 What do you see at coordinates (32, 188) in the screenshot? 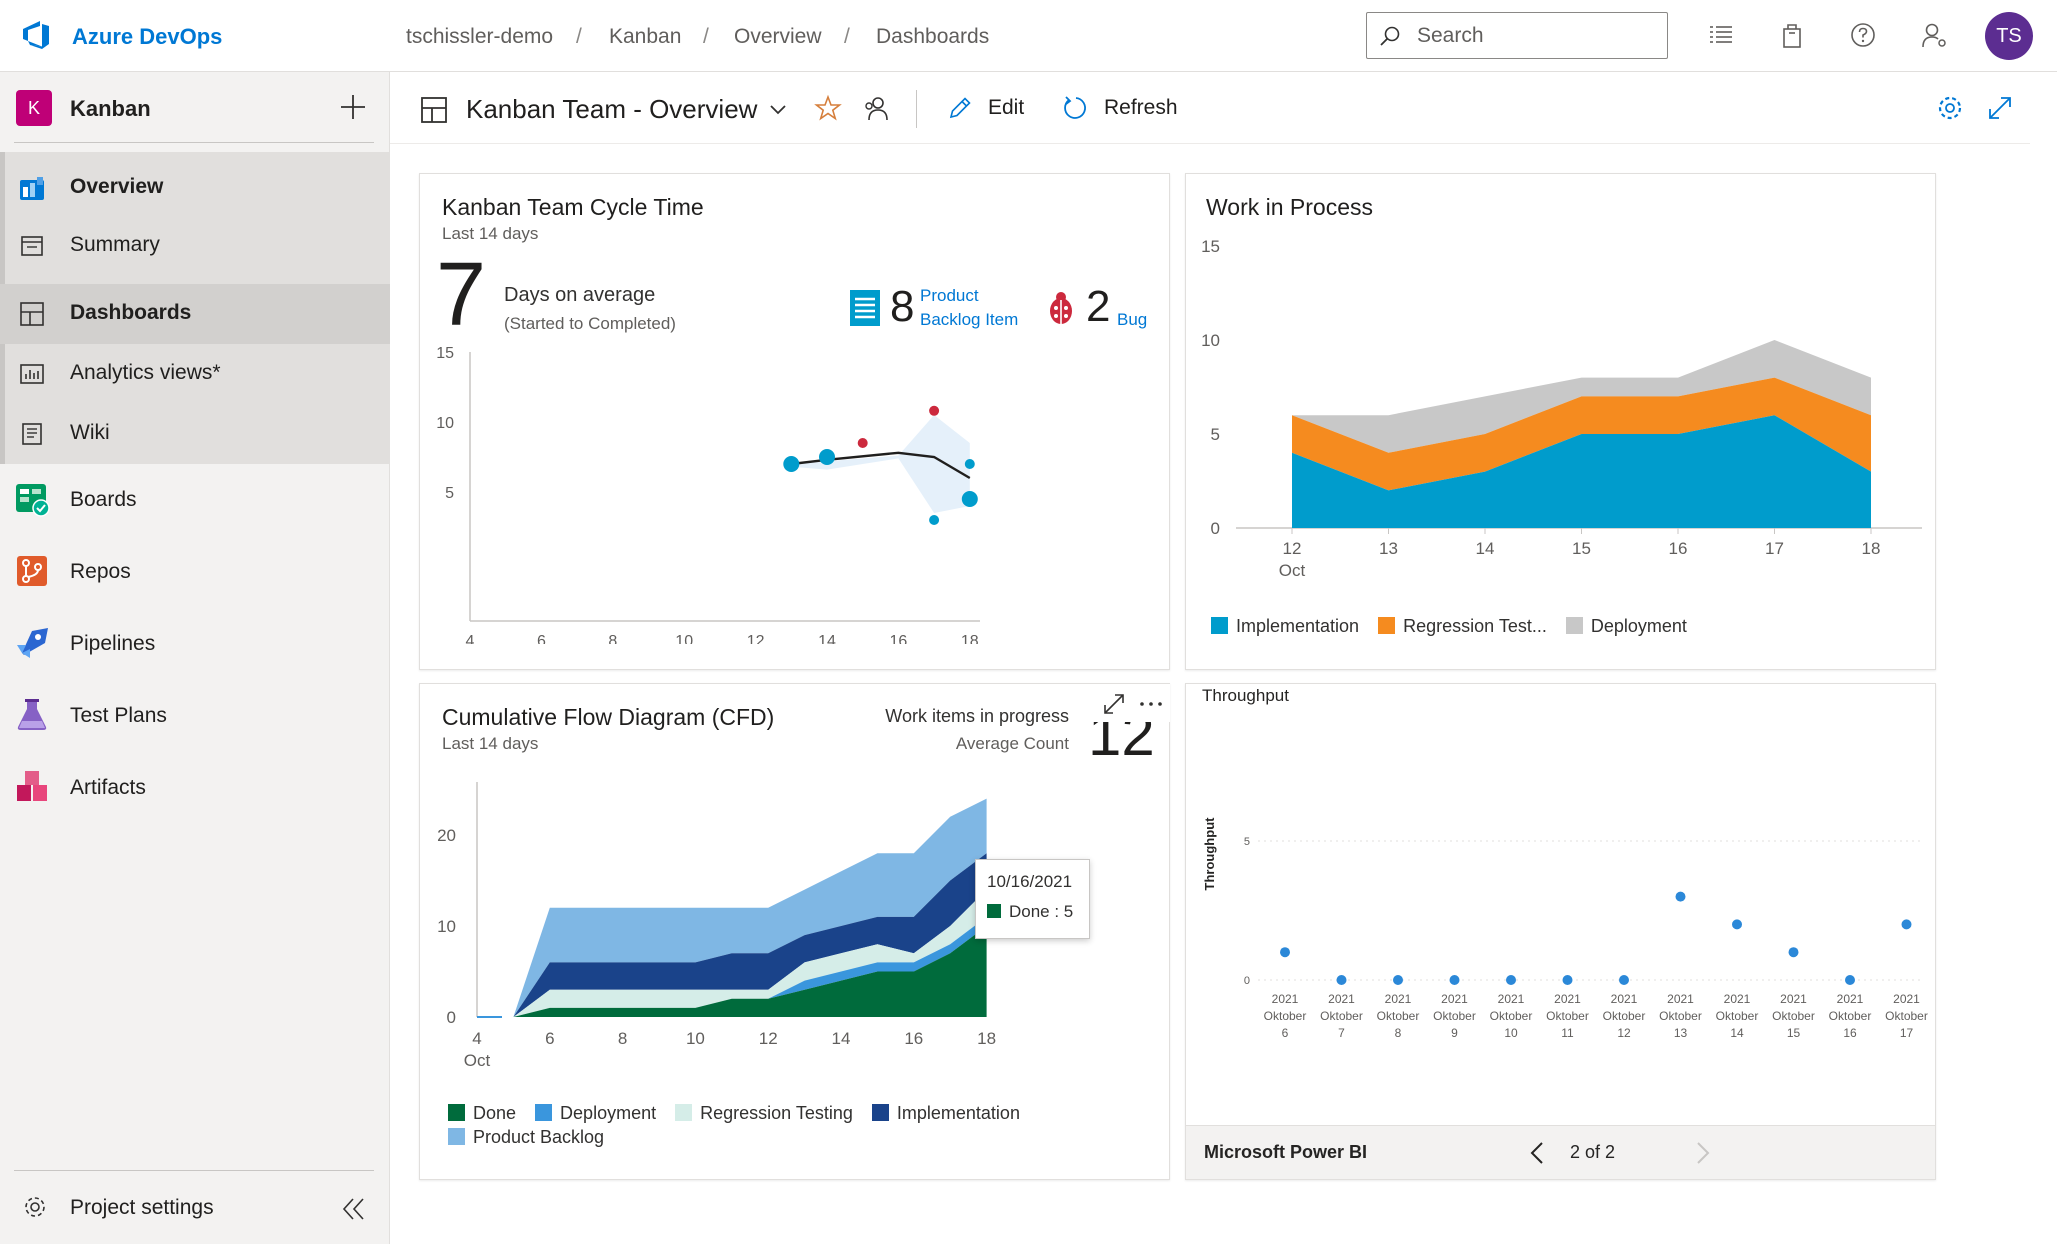
I see `overview-icon` at bounding box center [32, 188].